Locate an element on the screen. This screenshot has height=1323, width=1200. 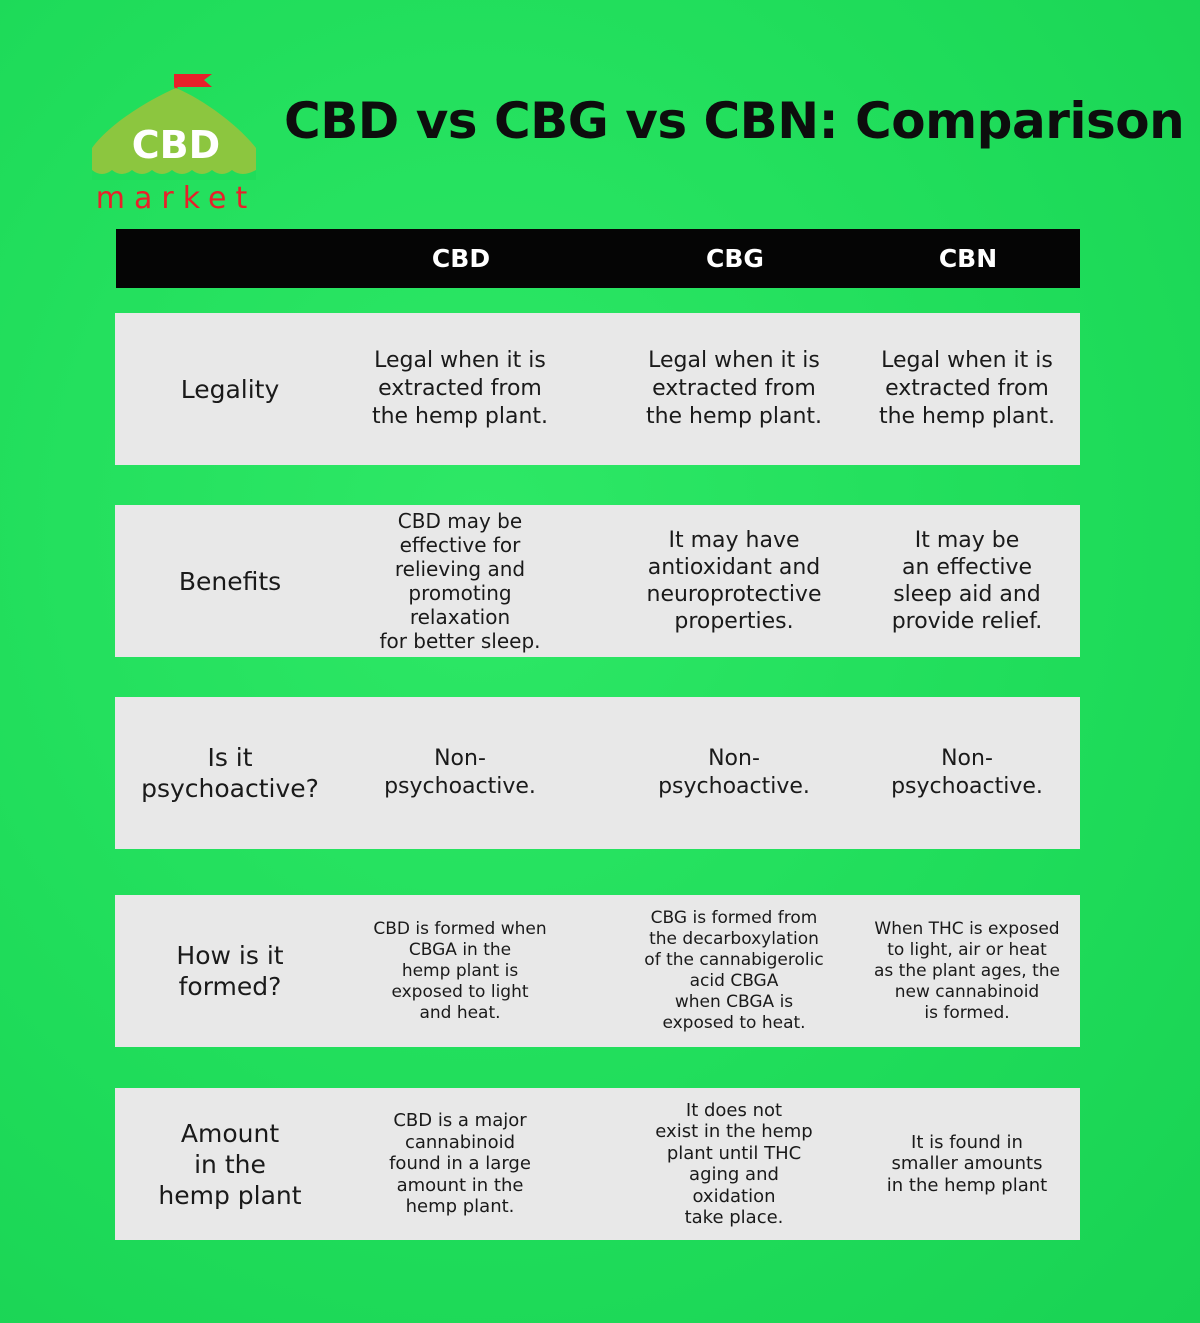
column-header: CBG is located at coordinates (735, 258).